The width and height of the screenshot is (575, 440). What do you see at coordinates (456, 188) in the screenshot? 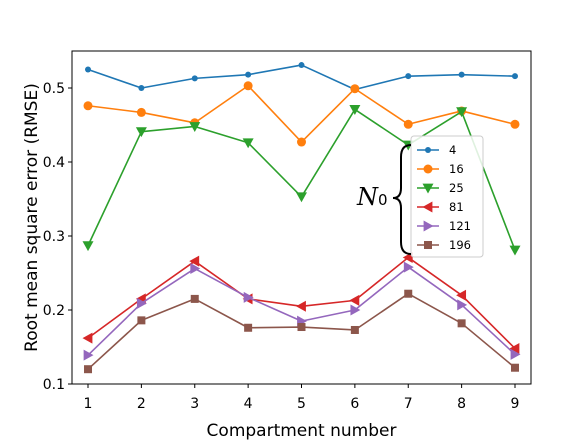
I see `legend-label: 25` at bounding box center [456, 188].